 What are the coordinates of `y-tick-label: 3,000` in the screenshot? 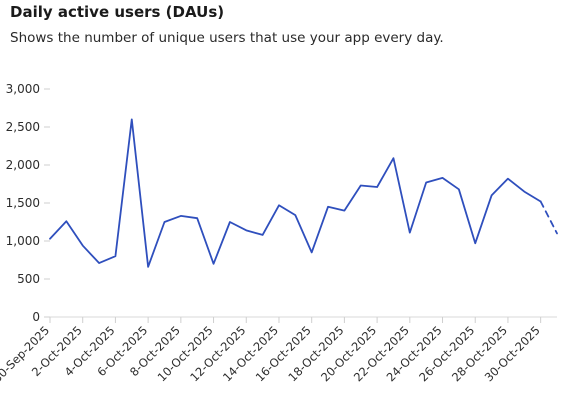 It's located at (23, 89).